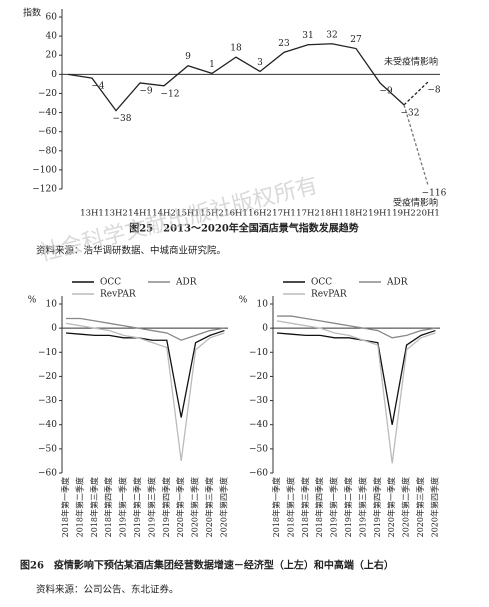  I want to click on x-tick-label: 13H1, so click(92, 214).